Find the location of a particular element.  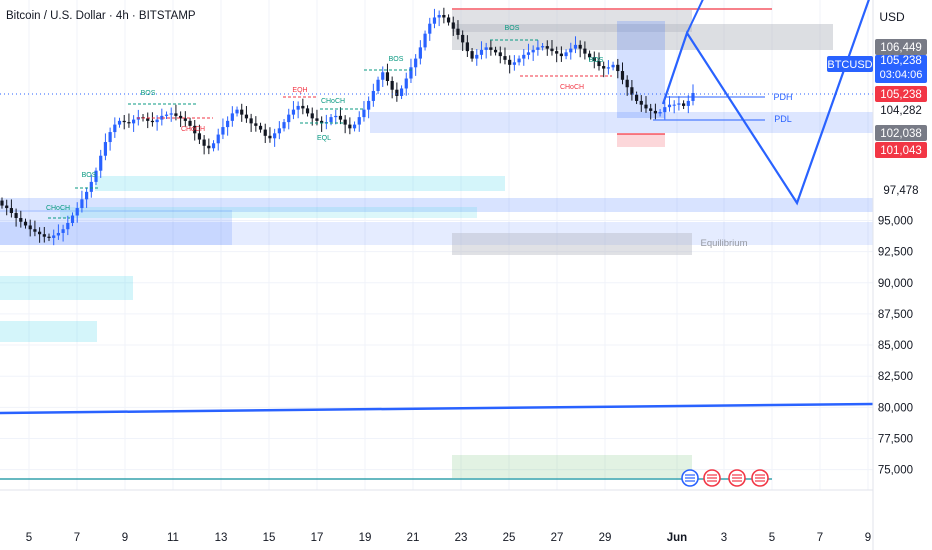

price-tick-label: 85,000 is located at coordinates (895, 346).